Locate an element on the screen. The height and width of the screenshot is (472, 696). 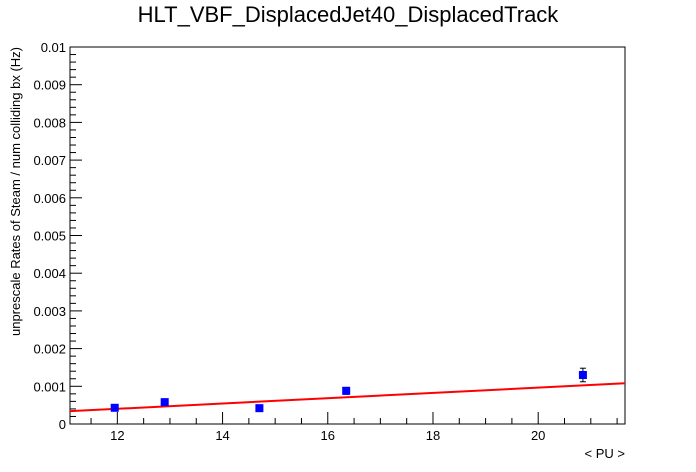
y-tick-label: 0.009 is located at coordinates (49, 85).